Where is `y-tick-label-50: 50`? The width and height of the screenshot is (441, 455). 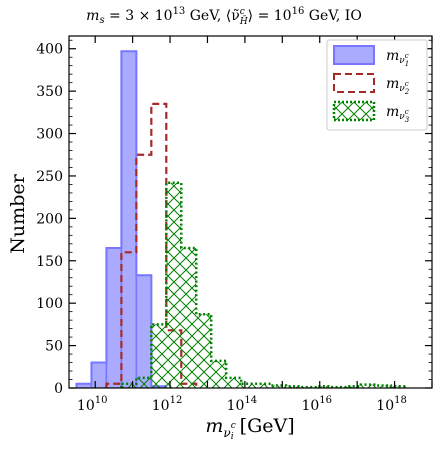 y-tick-label-50: 50 is located at coordinates (54, 347).